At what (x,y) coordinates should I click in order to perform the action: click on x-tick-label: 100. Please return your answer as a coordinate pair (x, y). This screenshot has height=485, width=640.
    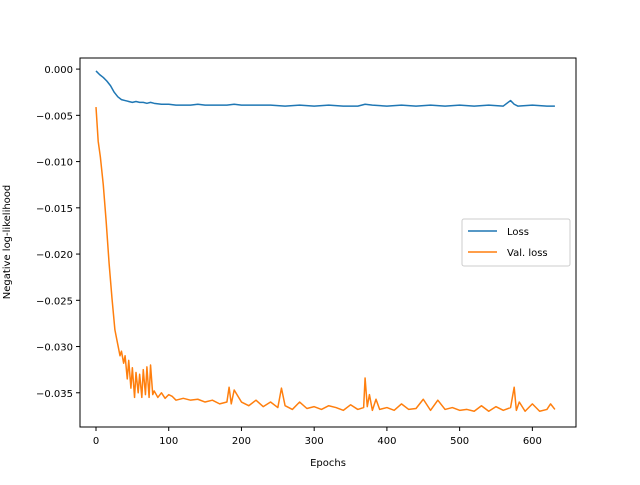
    Looking at the image, I should click on (168, 441).